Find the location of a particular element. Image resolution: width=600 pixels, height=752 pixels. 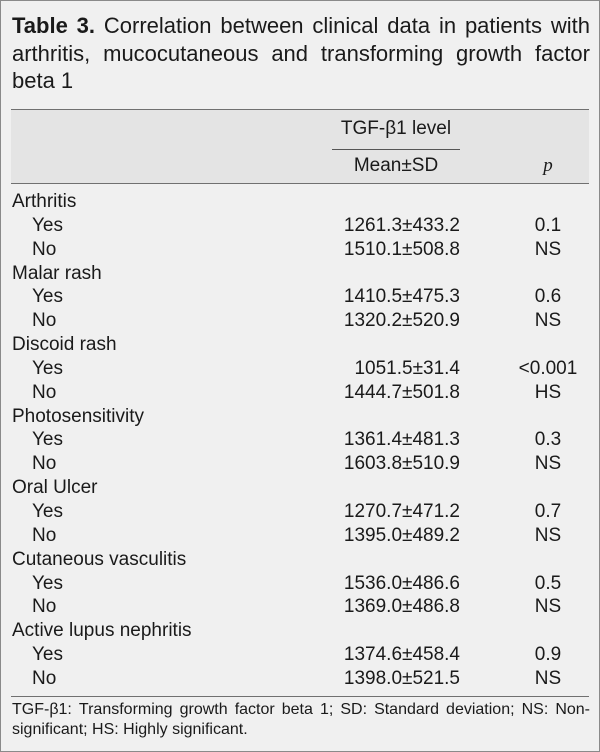

group-row: Arthritis is located at coordinates (300, 202).